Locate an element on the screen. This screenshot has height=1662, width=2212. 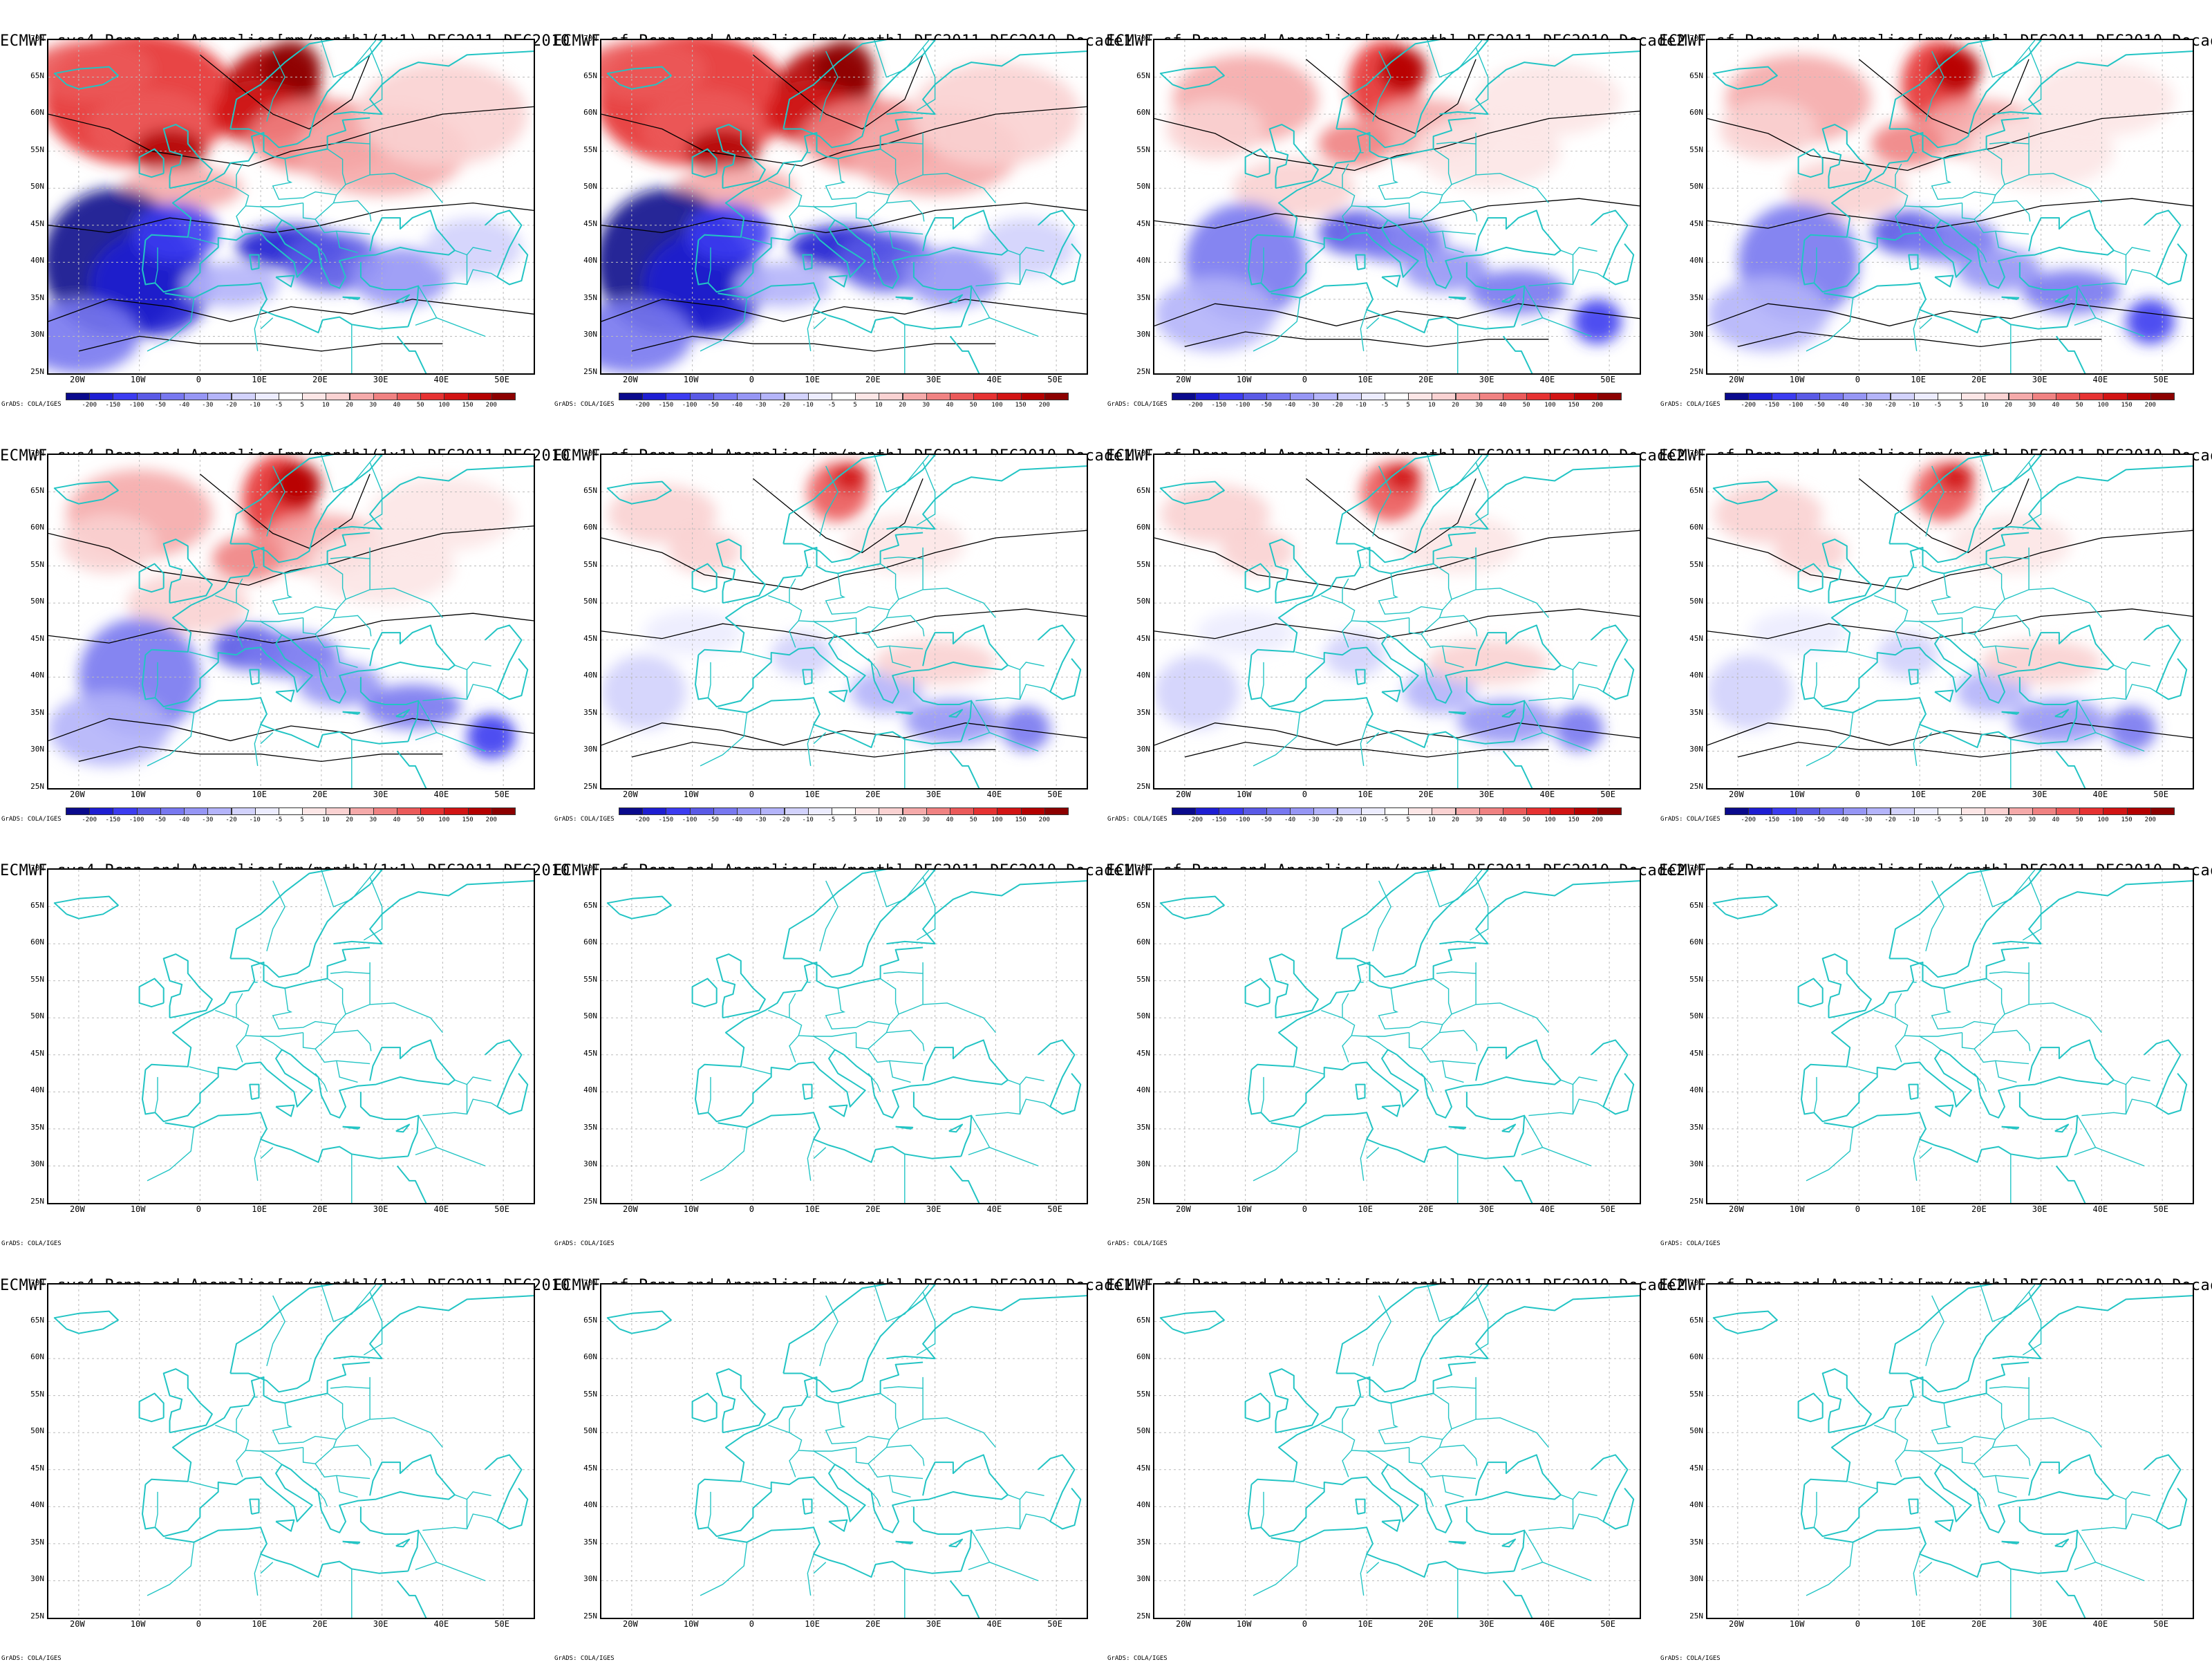
colorbar-label: 30 is located at coordinates (373, 406).